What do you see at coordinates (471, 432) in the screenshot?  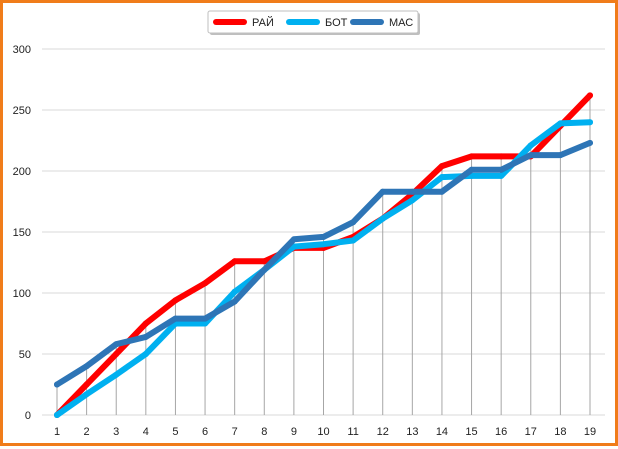 I see `x-tick-label: 15` at bounding box center [471, 432].